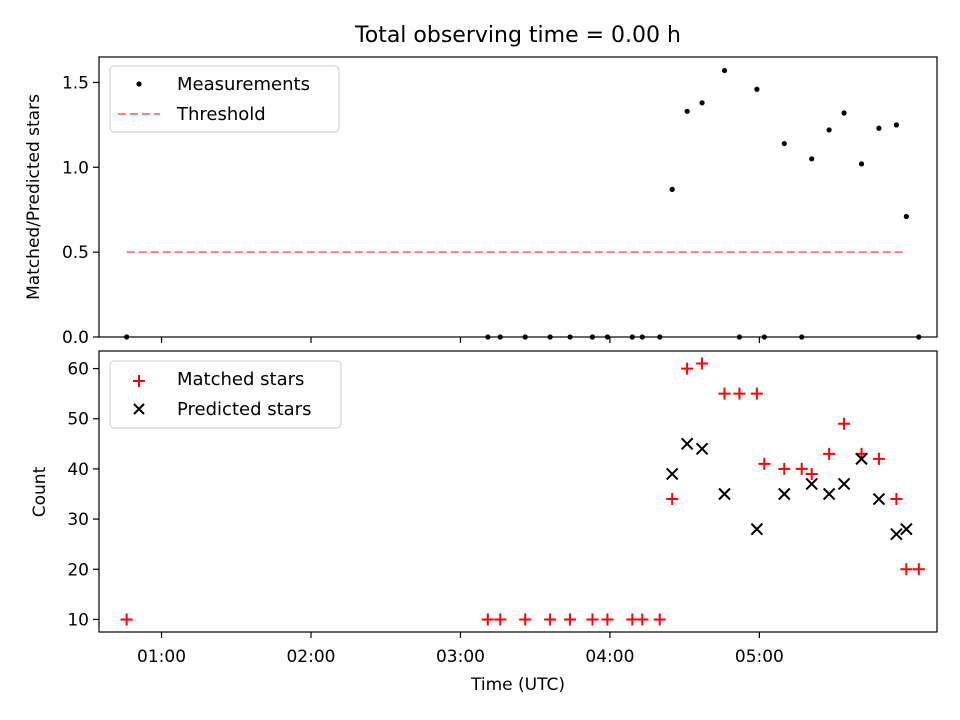  I want to click on top-y-tick-label: 1.5, so click(75, 83).